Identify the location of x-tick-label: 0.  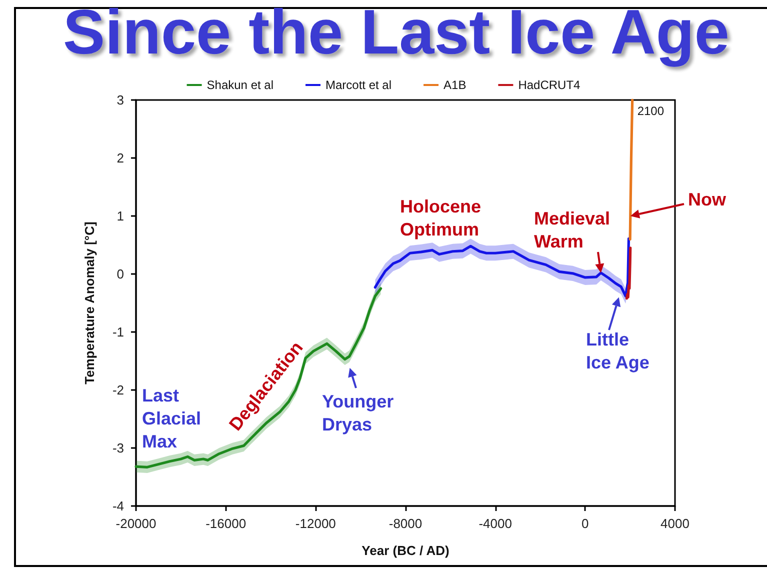
(585, 523).